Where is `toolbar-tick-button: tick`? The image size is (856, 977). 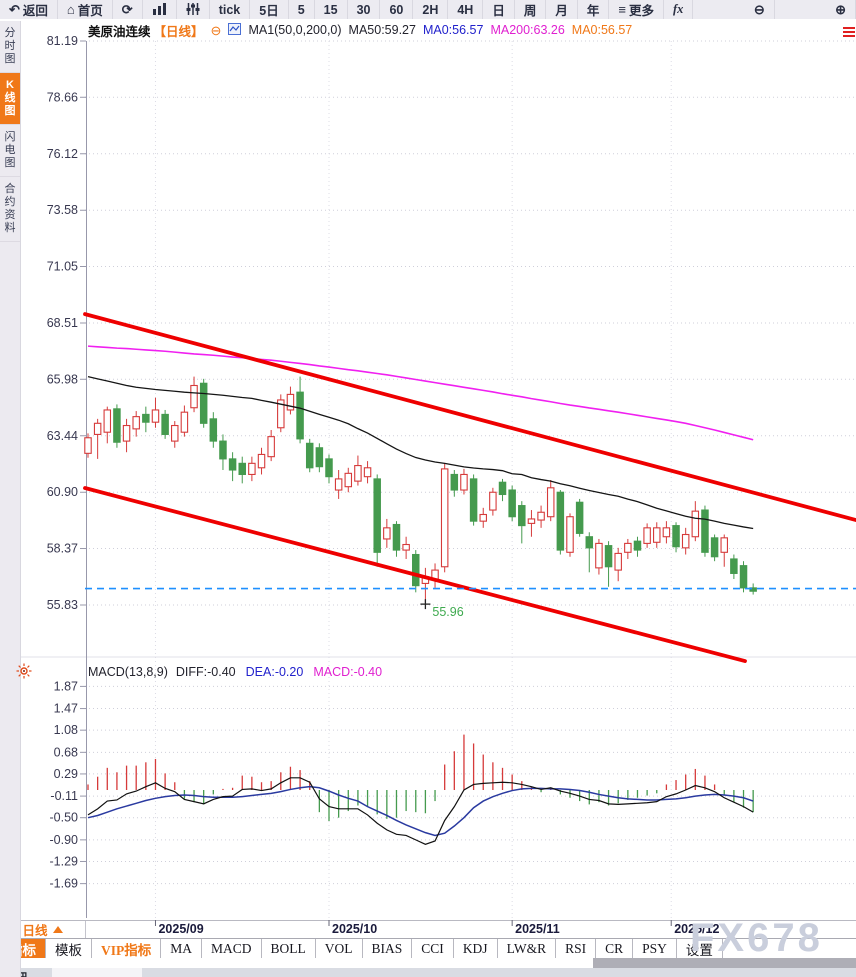 toolbar-tick-button: tick is located at coordinates (230, 9).